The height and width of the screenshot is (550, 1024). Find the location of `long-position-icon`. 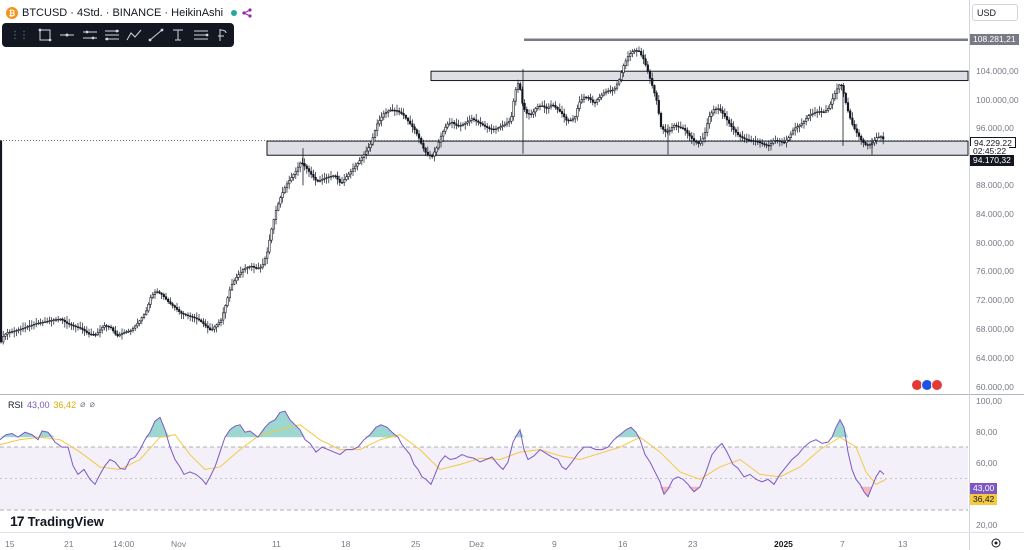

long-position-icon is located at coordinates (201, 35).